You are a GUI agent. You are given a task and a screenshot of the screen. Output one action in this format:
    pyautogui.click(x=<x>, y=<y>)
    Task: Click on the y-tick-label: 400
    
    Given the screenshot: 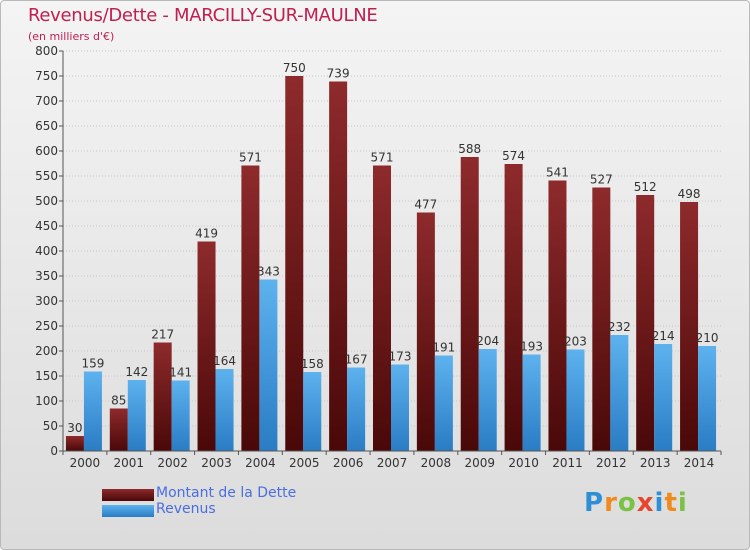 What is the action you would take?
    pyautogui.click(x=46, y=251)
    